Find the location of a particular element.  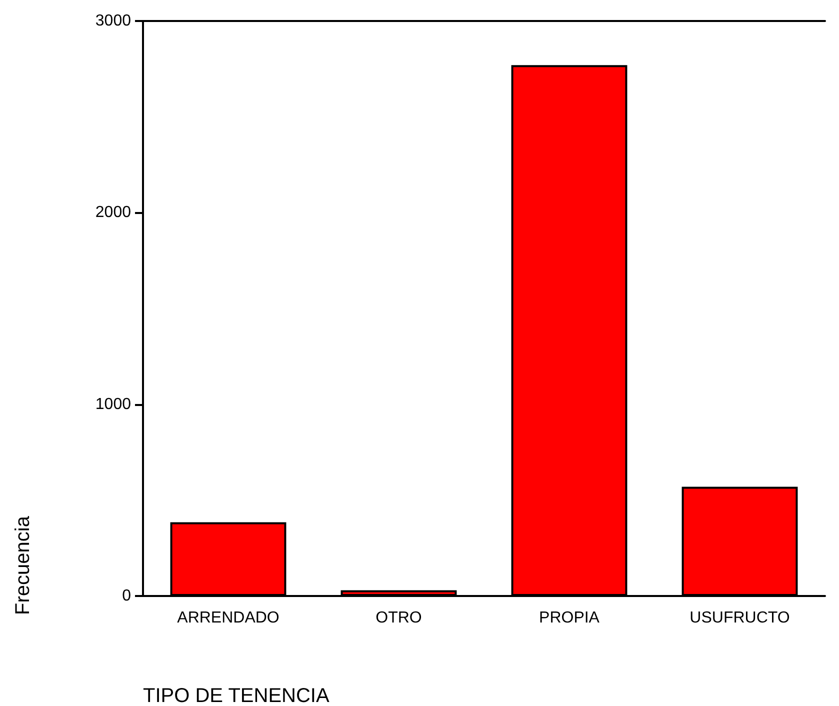

x-tick-label: USUFRUCTO is located at coordinates (740, 618).